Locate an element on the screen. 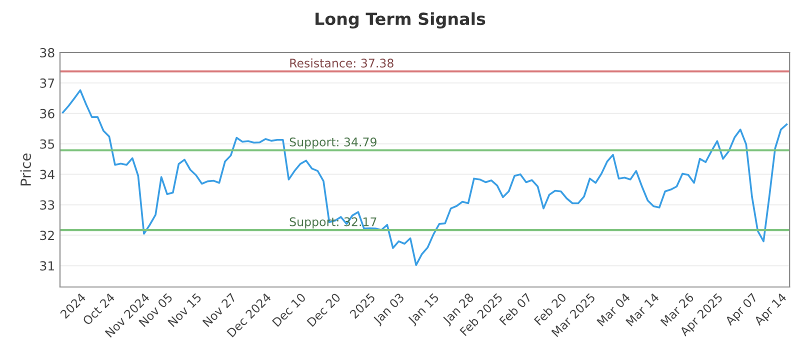  y-tick-label: 35 is located at coordinates (47, 144).